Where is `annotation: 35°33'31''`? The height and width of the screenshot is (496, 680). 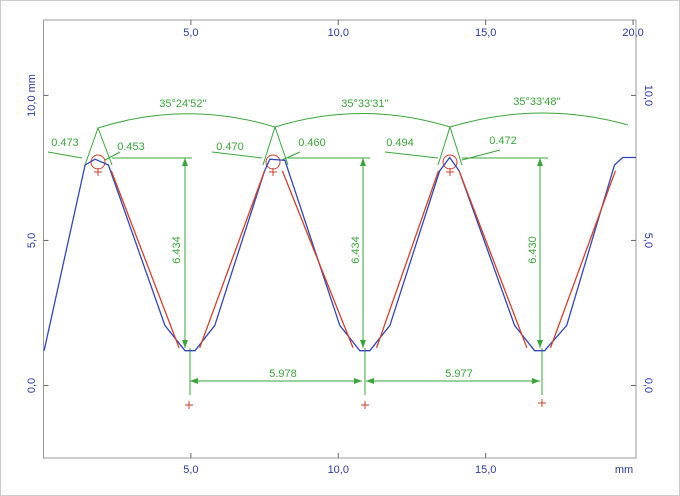 annotation: 35°33'31'' is located at coordinates (364, 104).